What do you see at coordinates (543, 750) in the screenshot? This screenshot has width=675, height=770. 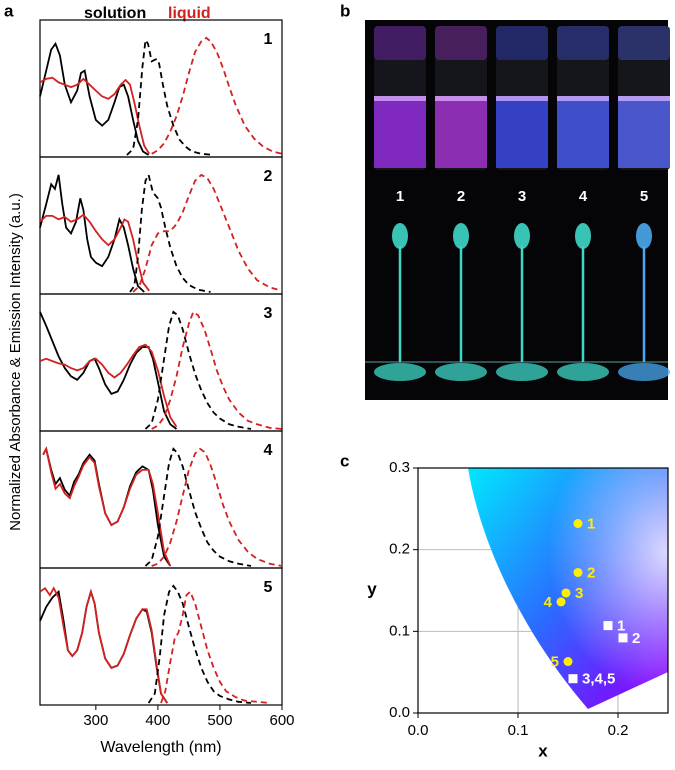 I see `x-axis-title: x` at bounding box center [543, 750].